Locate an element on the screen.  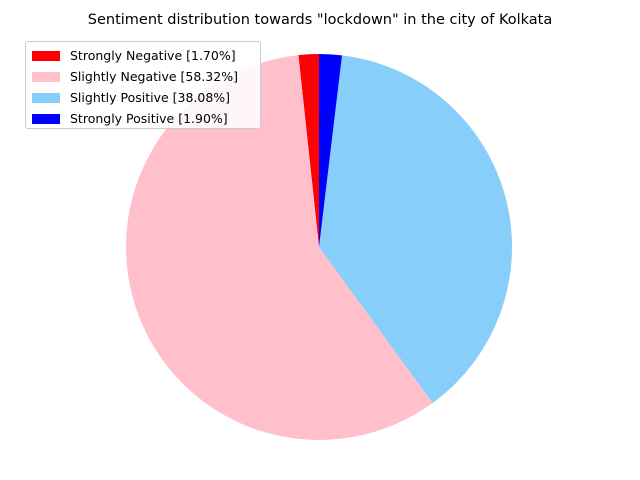
legend-swatch-slightly-negative is located at coordinates (46, 76).